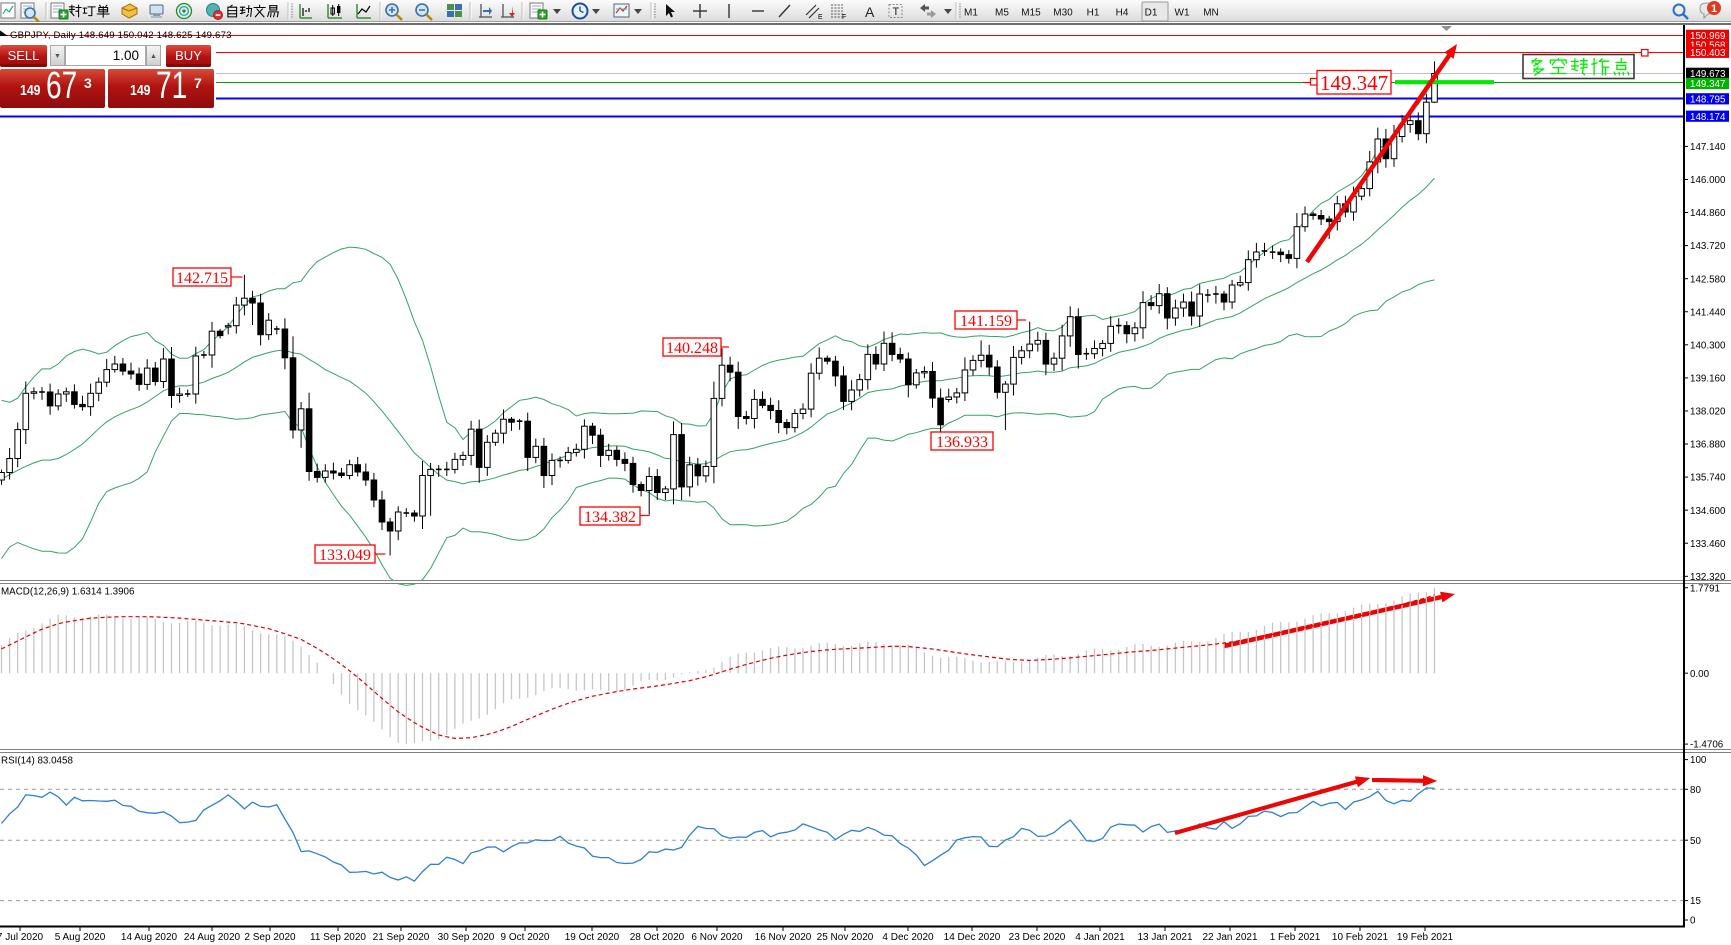 The height and width of the screenshot is (945, 1731). What do you see at coordinates (1708, 180) in the screenshot?
I see `svg-text: 146.000` at bounding box center [1708, 180].